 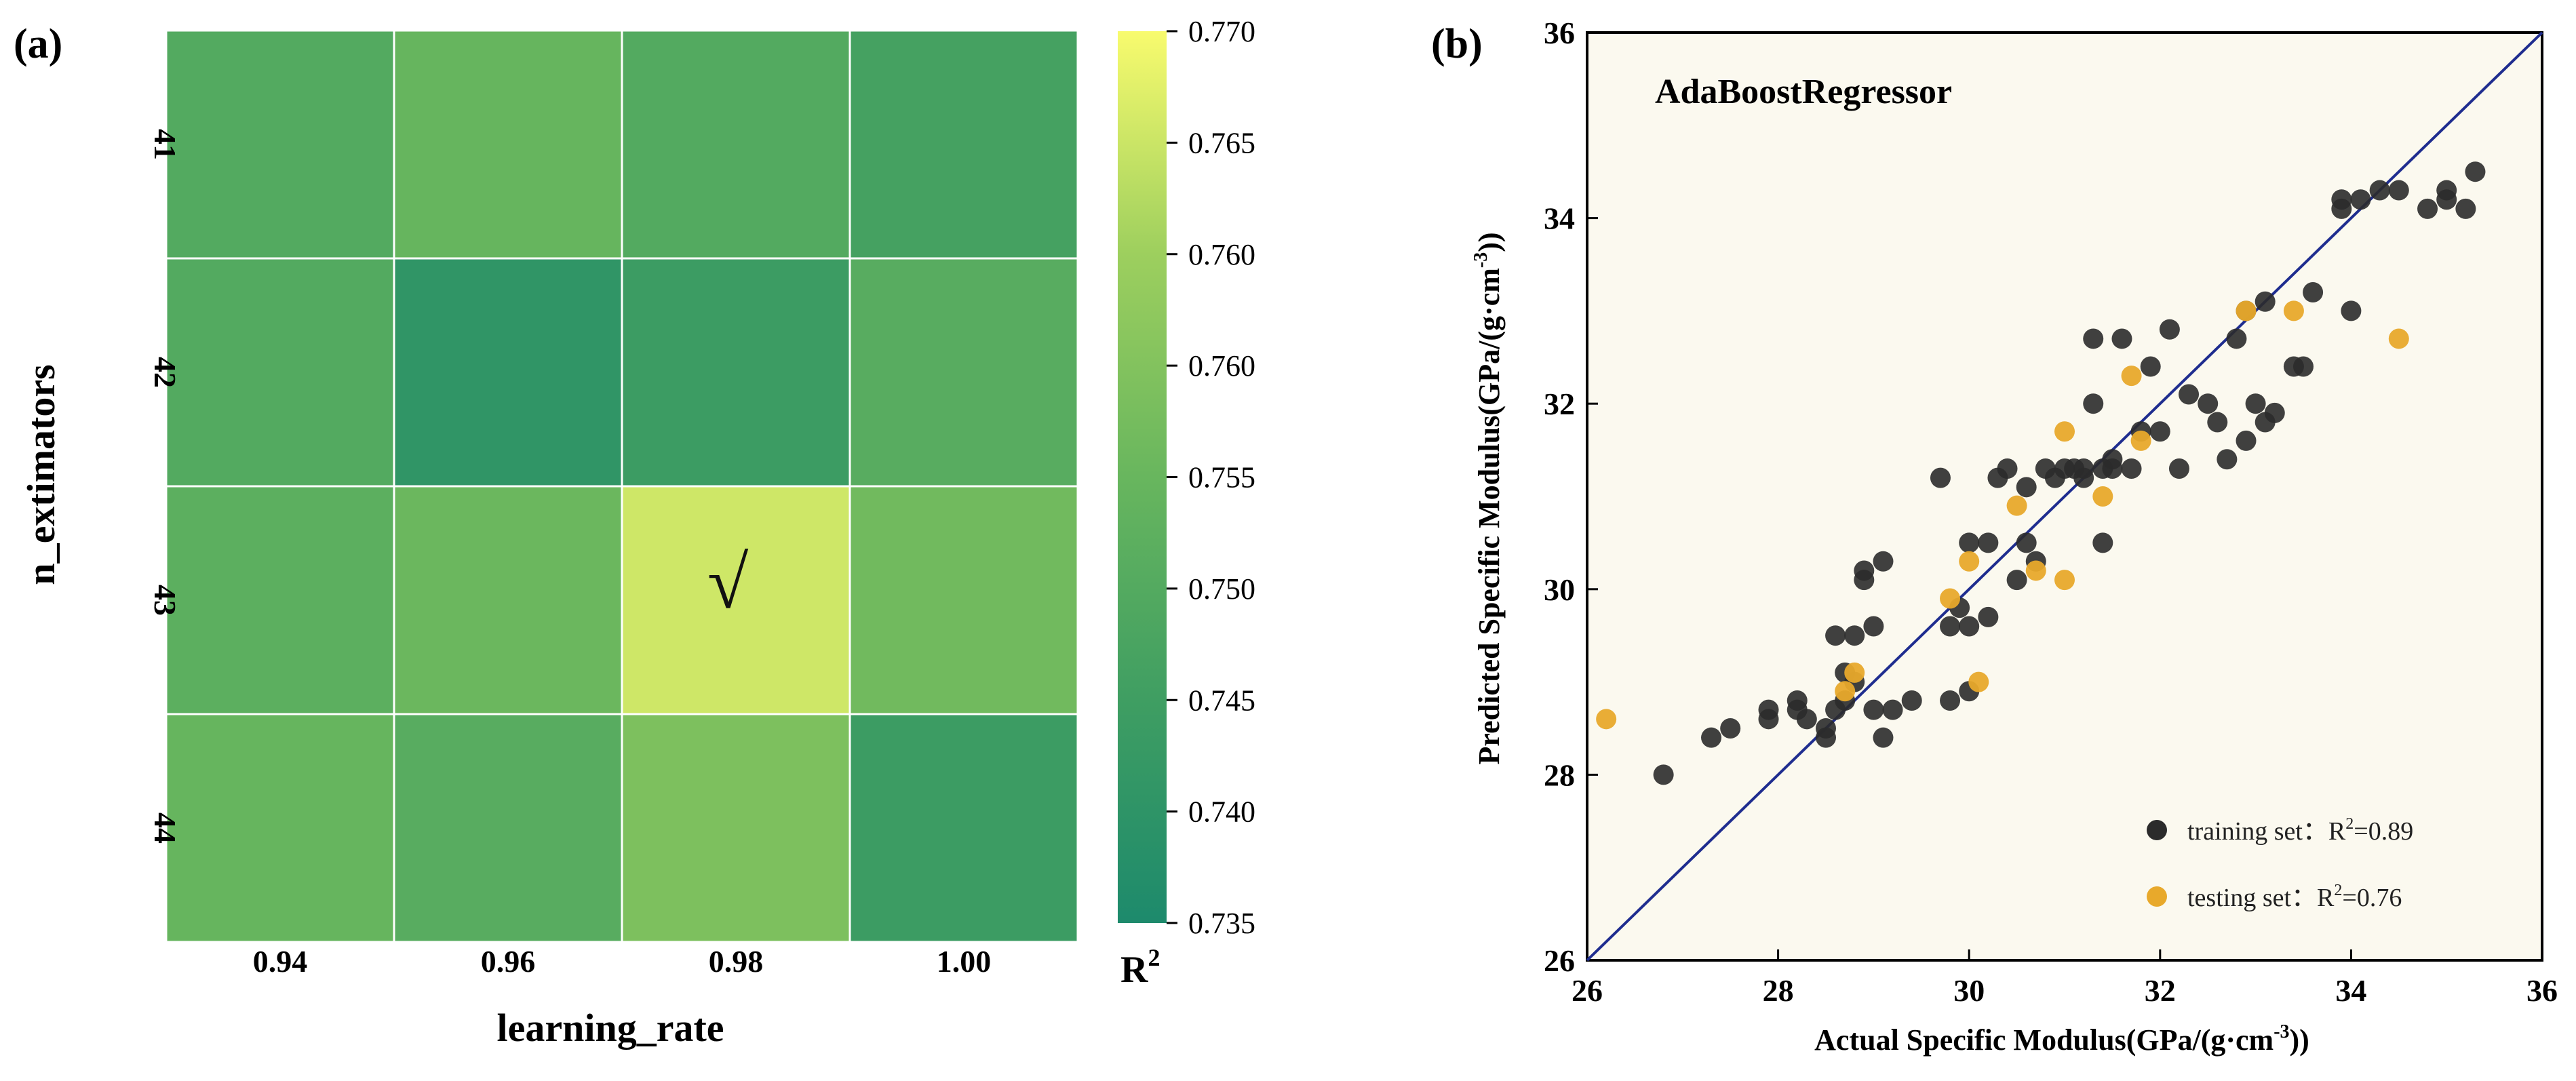 I want to click on colorbar-tick-label: 0.735, so click(x=1221, y=923).